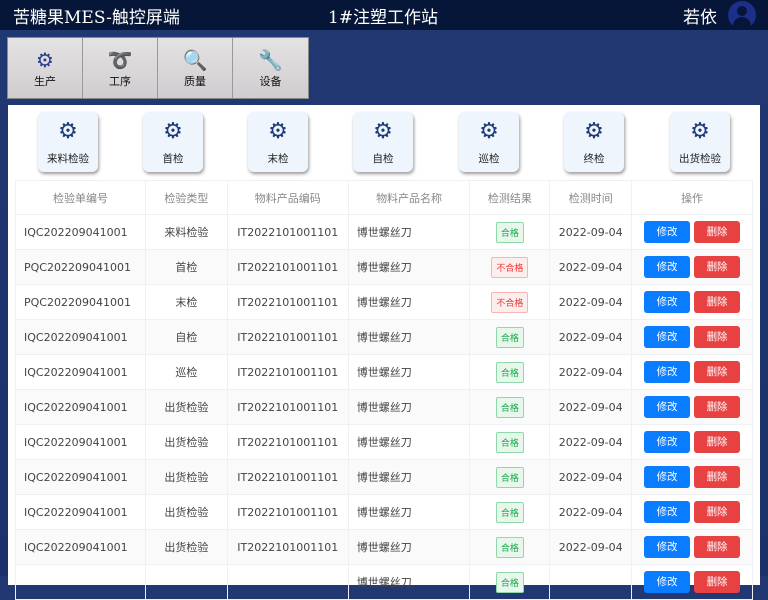 The image size is (768, 600). I want to click on table-row: 博世螺丝刀 合格 修改 删除, so click(384, 582).